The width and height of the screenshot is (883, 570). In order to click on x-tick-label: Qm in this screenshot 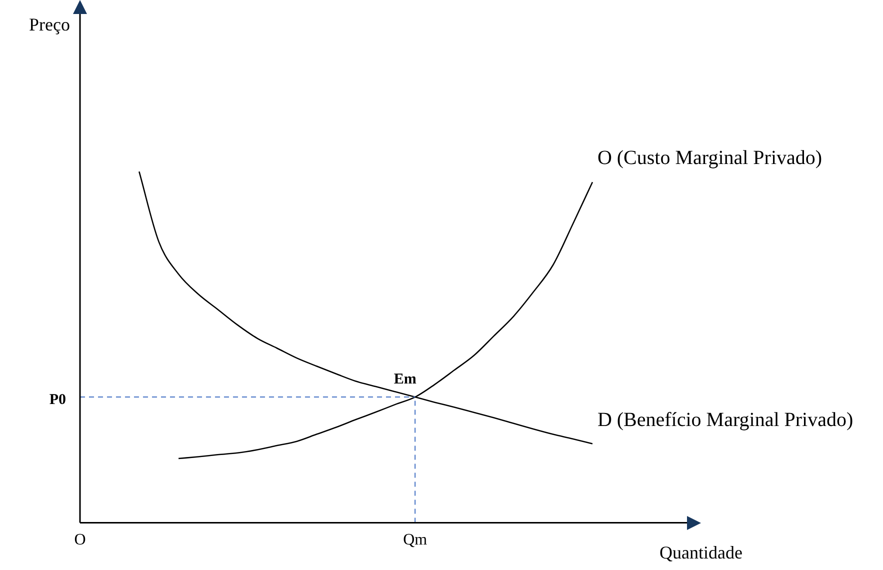, I will do `click(415, 540)`.